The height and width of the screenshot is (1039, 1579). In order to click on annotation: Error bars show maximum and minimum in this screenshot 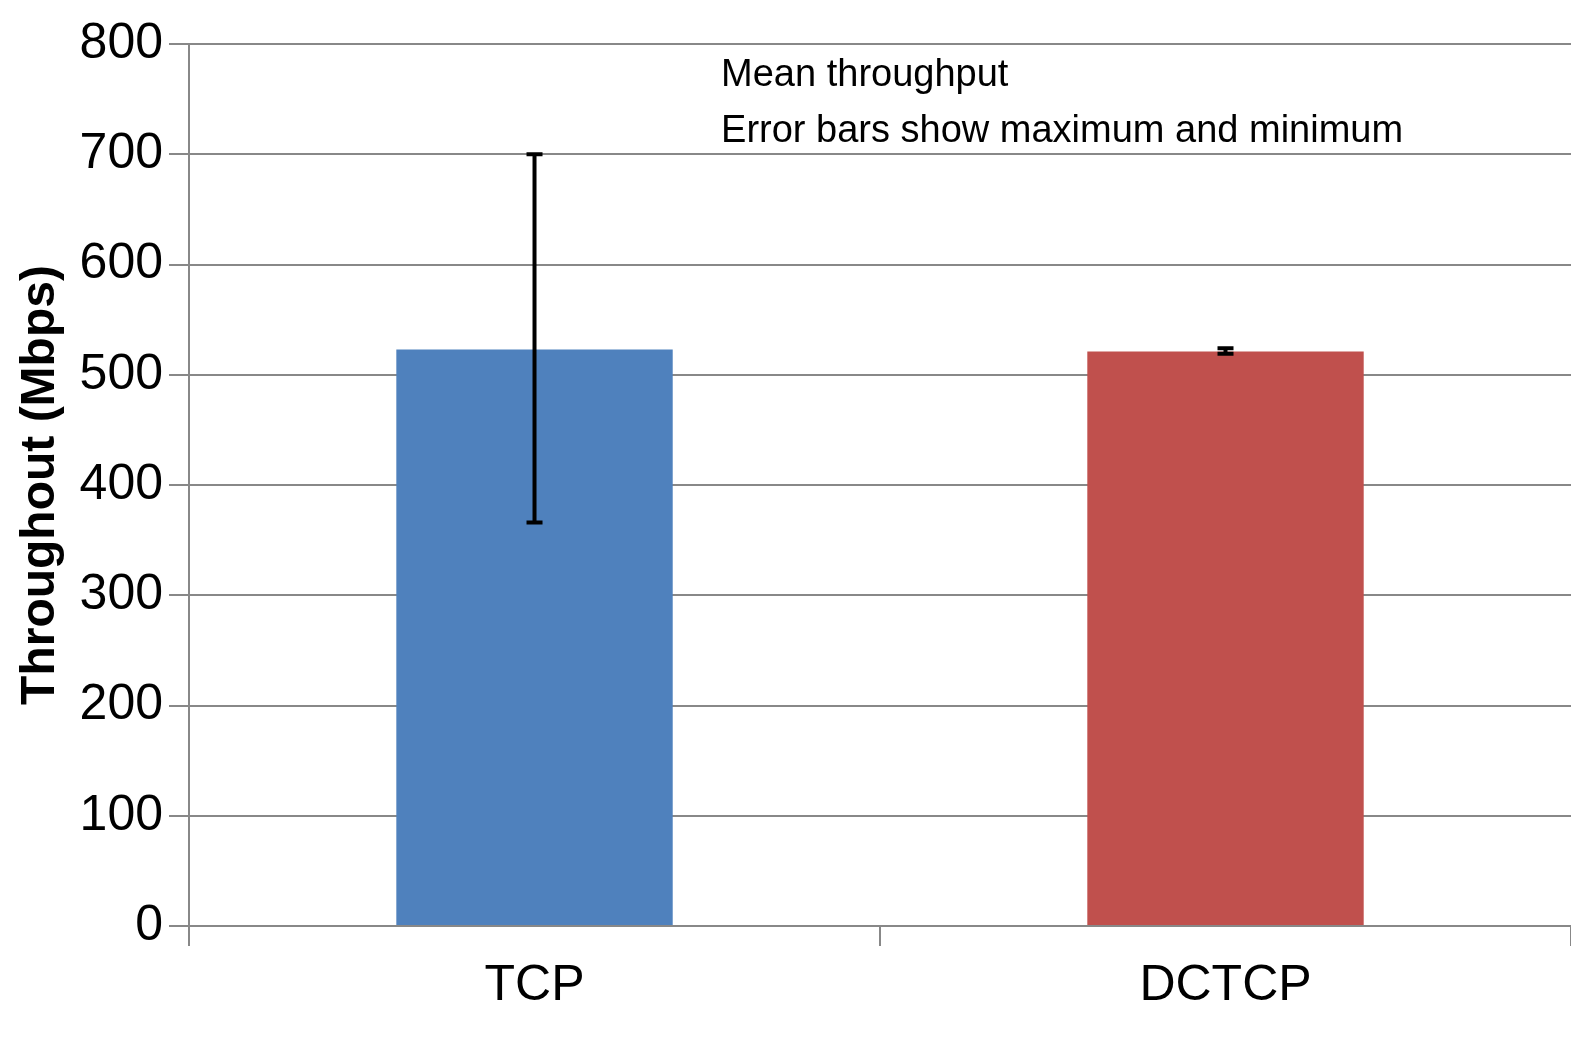, I will do `click(1062, 129)`.